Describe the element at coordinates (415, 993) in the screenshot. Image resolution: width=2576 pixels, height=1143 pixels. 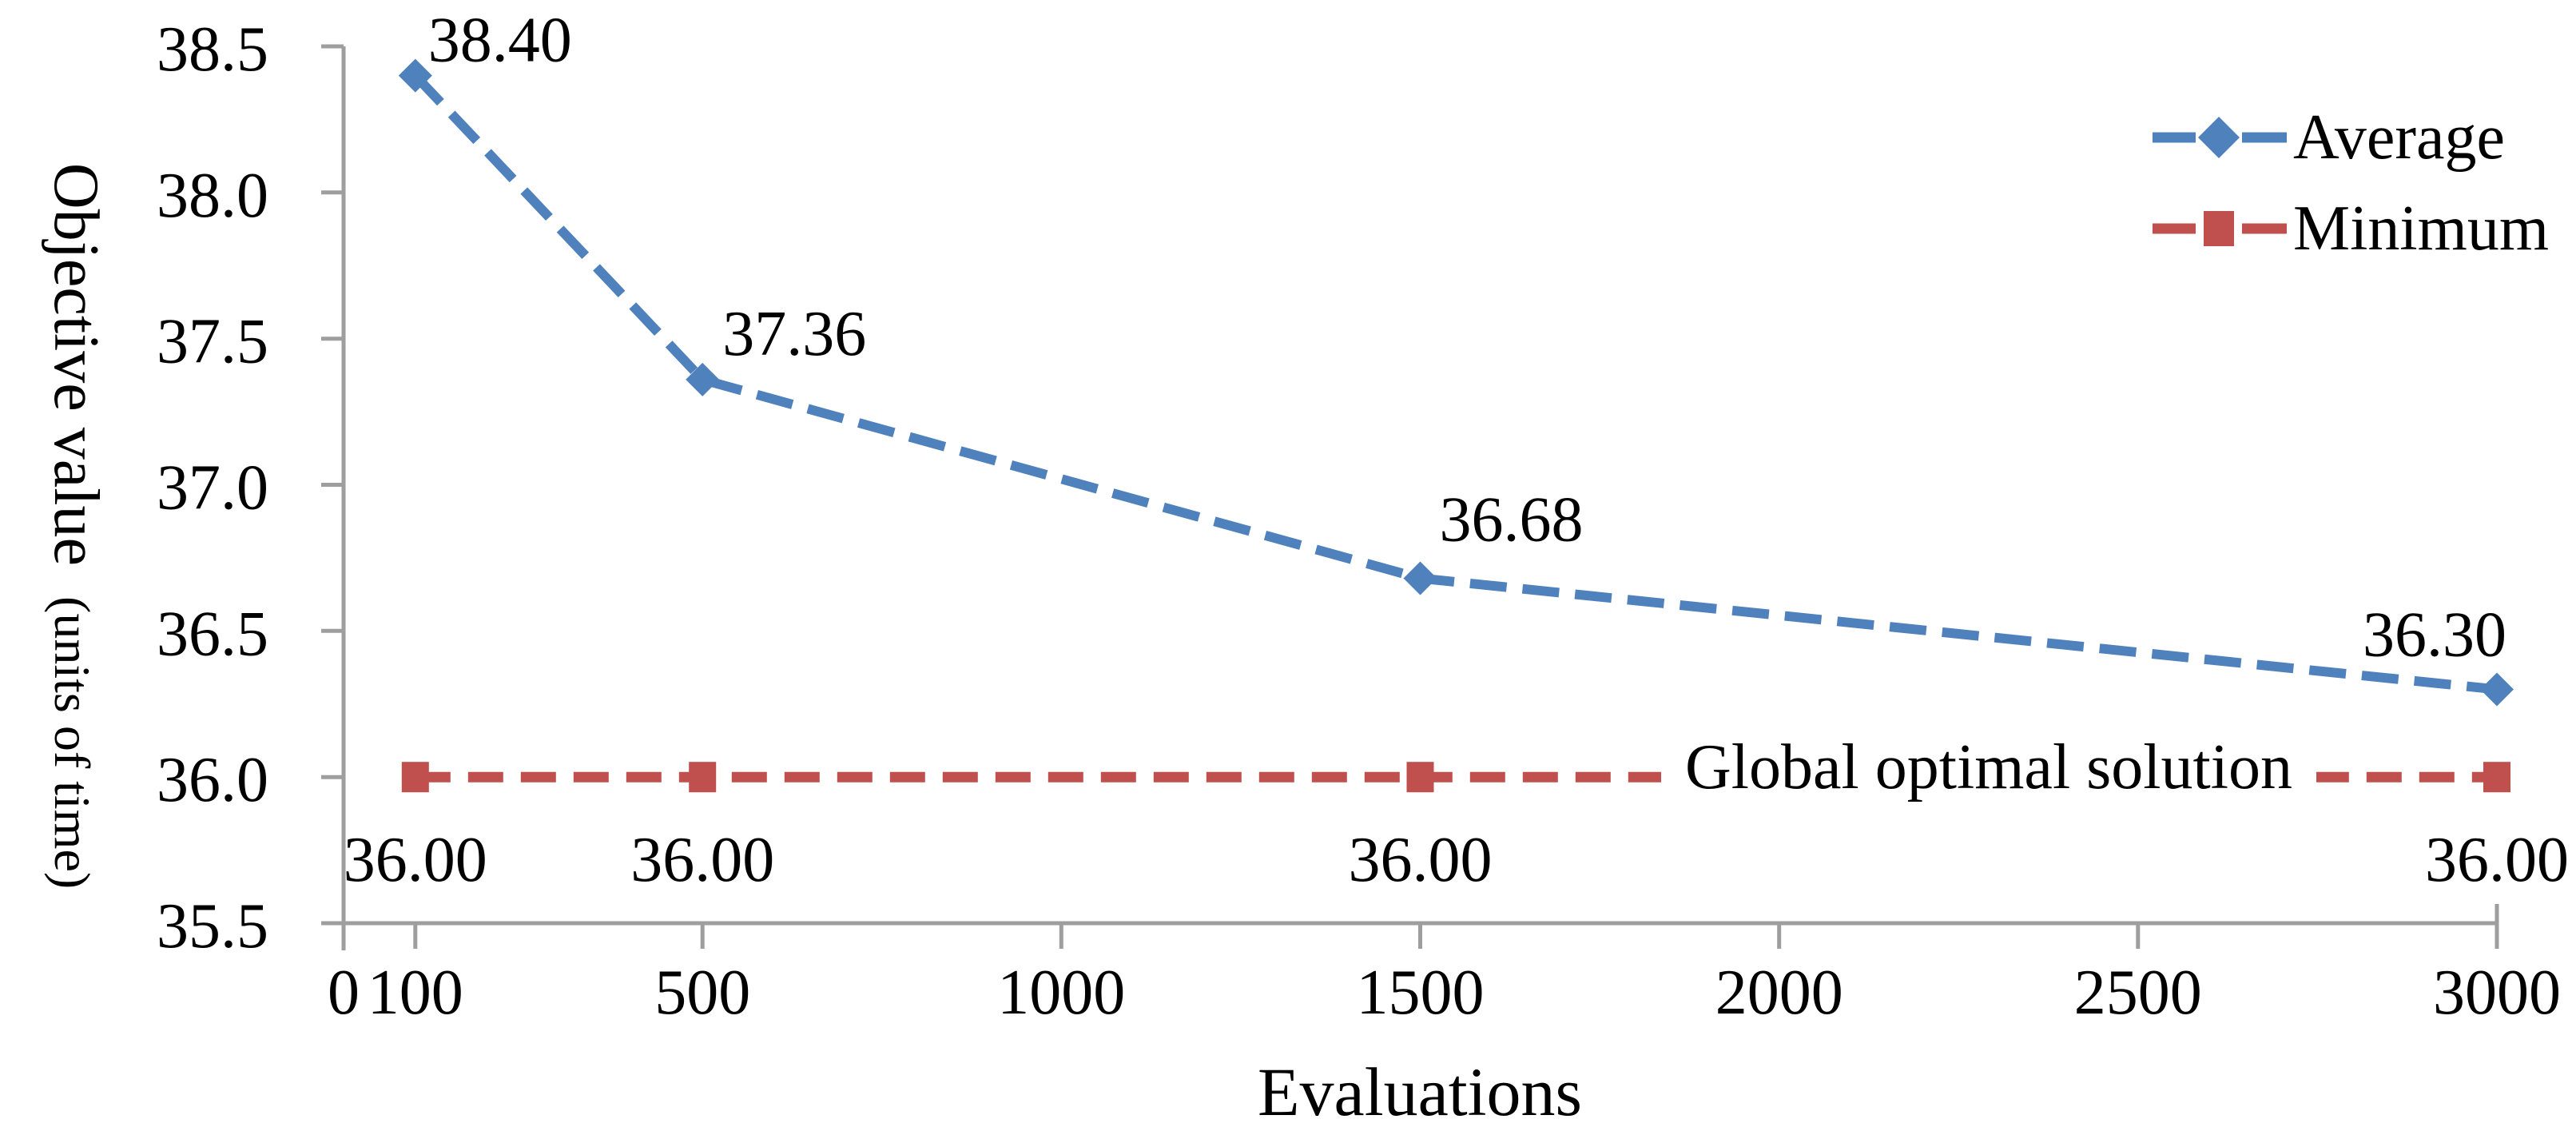
I see `x-tick-label: 100` at that location.